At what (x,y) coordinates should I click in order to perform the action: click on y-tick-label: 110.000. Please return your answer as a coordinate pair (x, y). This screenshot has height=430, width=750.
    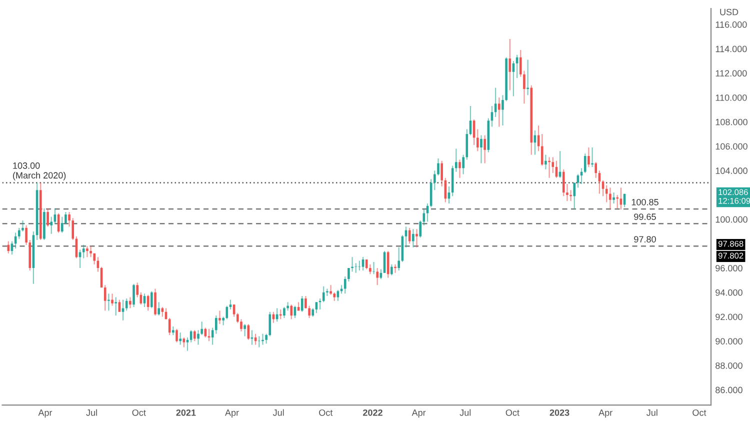
    Looking at the image, I should click on (731, 97).